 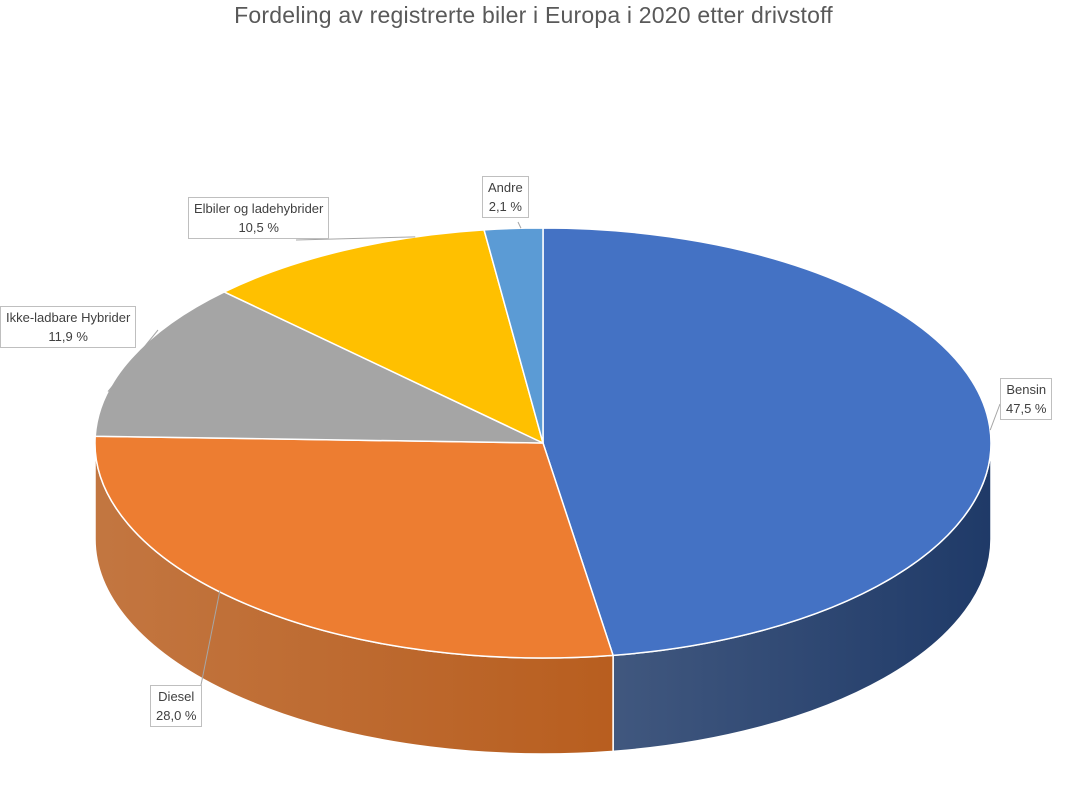 I want to click on data-label-category: Andre, so click(x=505, y=187).